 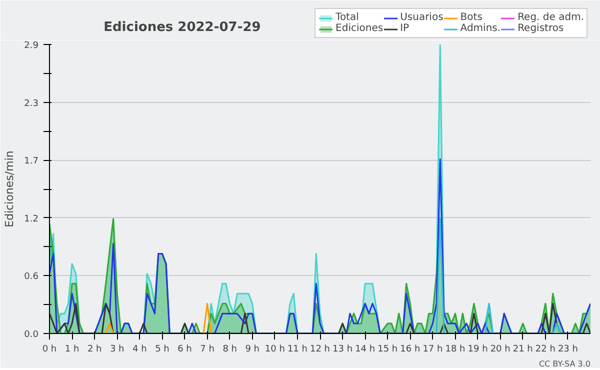 What do you see at coordinates (360, 28) in the screenshot?
I see `legend-label: Ediciones` at bounding box center [360, 28].